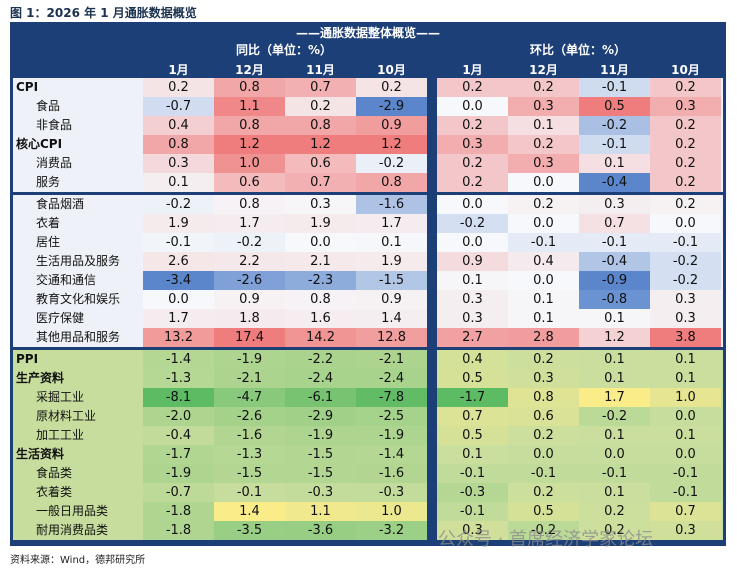  I want to click on yoy-value-cell: -2.6, so click(249, 280).